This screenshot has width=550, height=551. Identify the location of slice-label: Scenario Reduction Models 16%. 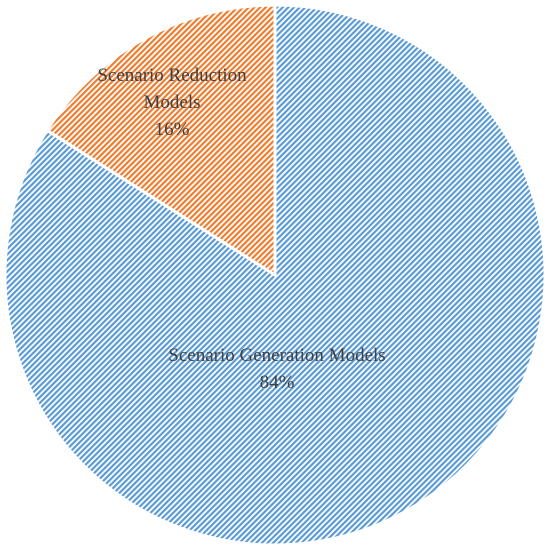
(172, 102).